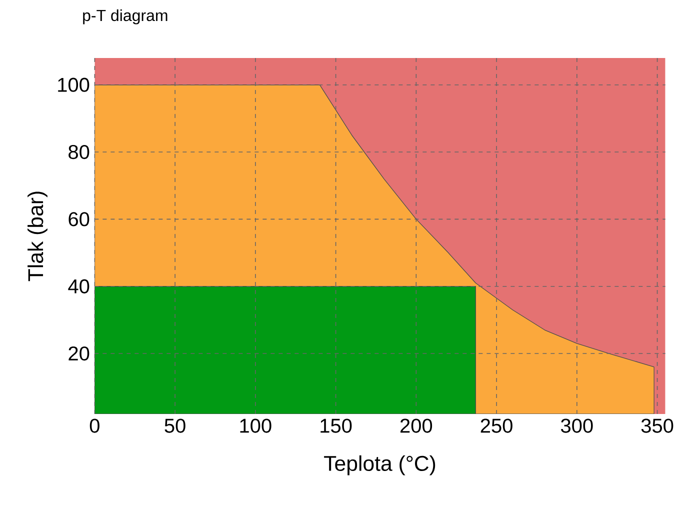  Describe the element at coordinates (95, 425) in the screenshot. I see `x-tick-label: 0` at that location.